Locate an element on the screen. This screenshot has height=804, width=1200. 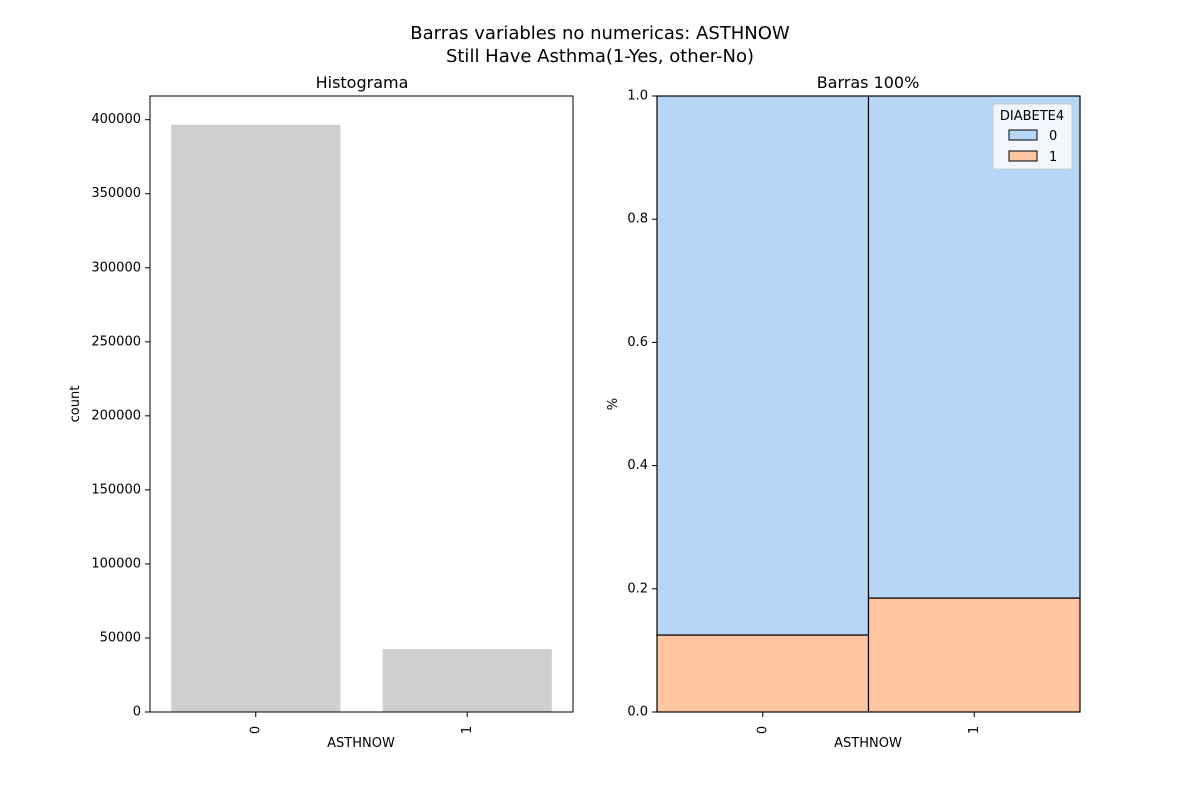
histogram-x-label: ASTHNOW is located at coordinates (361, 743).